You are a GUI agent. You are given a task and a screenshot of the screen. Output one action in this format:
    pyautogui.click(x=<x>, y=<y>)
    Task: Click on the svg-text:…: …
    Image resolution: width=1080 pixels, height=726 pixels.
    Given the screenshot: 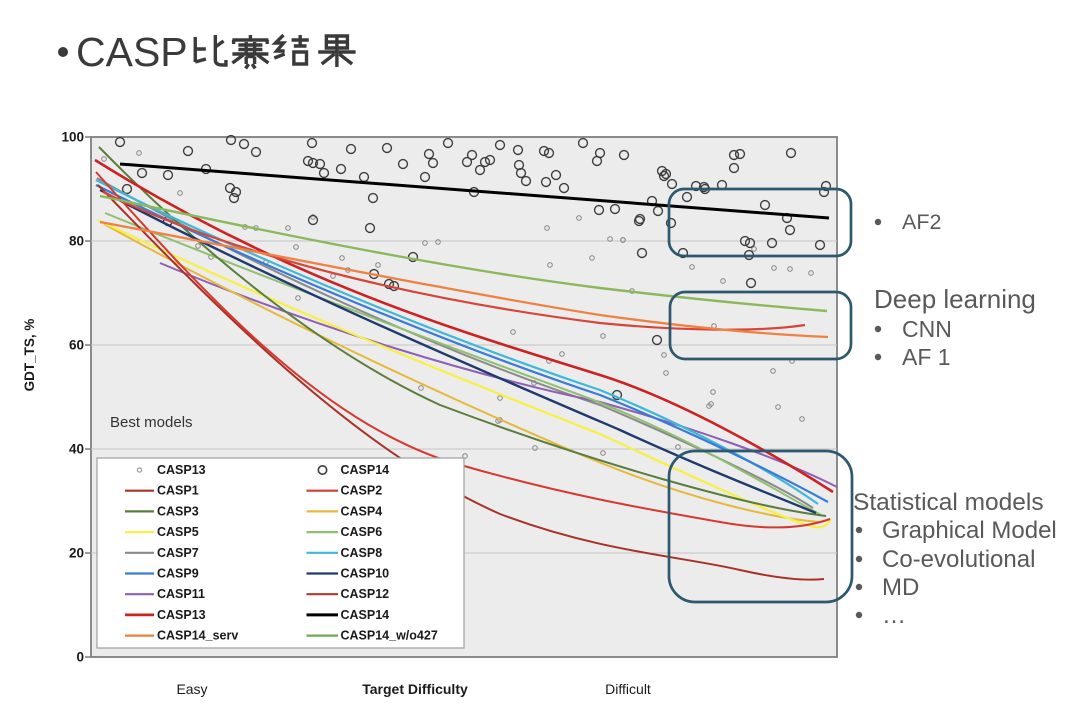 What is the action you would take?
    pyautogui.click(x=894, y=615)
    